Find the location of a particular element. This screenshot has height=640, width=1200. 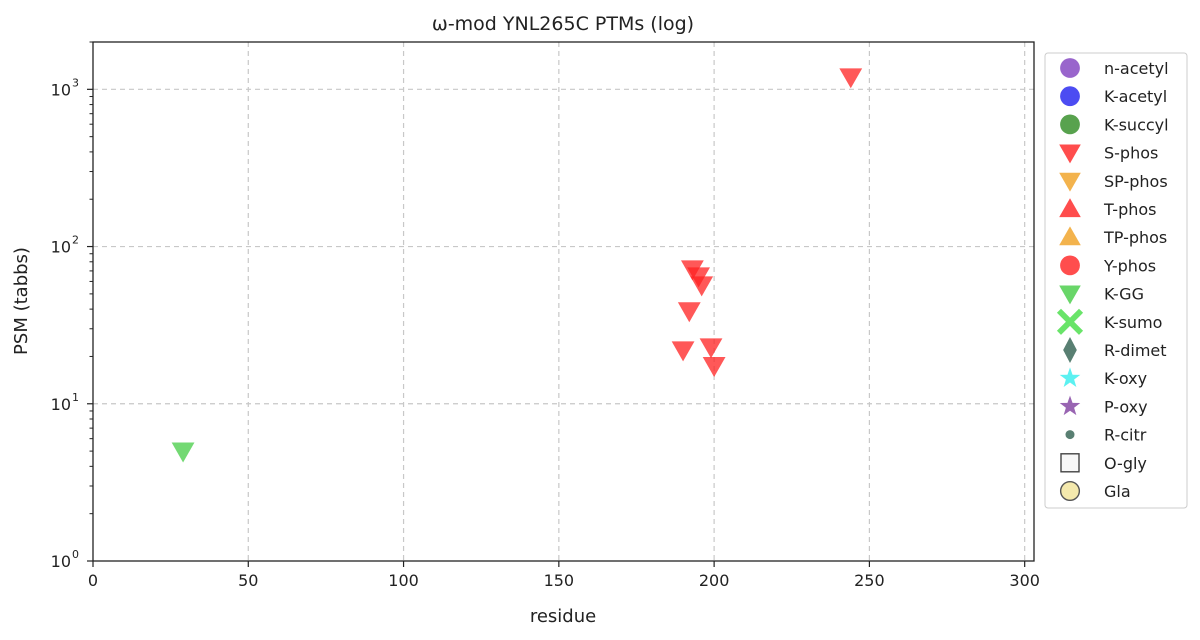

x-tick-label: 300 is located at coordinates (1024, 580).